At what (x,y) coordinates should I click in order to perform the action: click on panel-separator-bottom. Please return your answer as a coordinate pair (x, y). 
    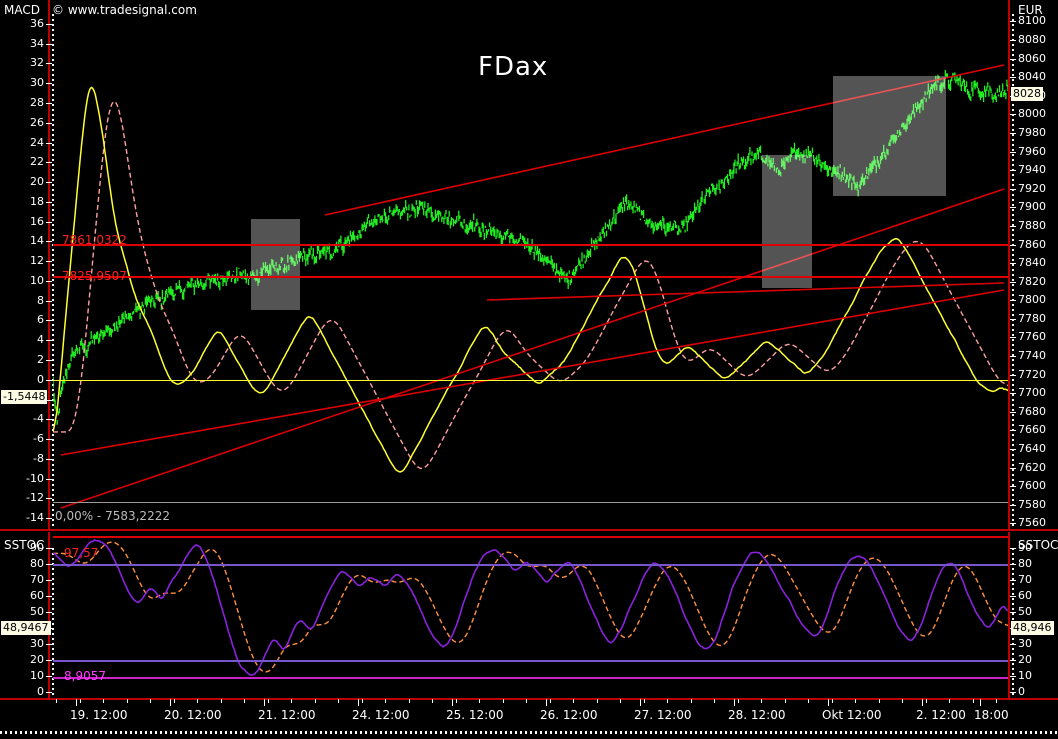
    Looking at the image, I should click on (529, 699).